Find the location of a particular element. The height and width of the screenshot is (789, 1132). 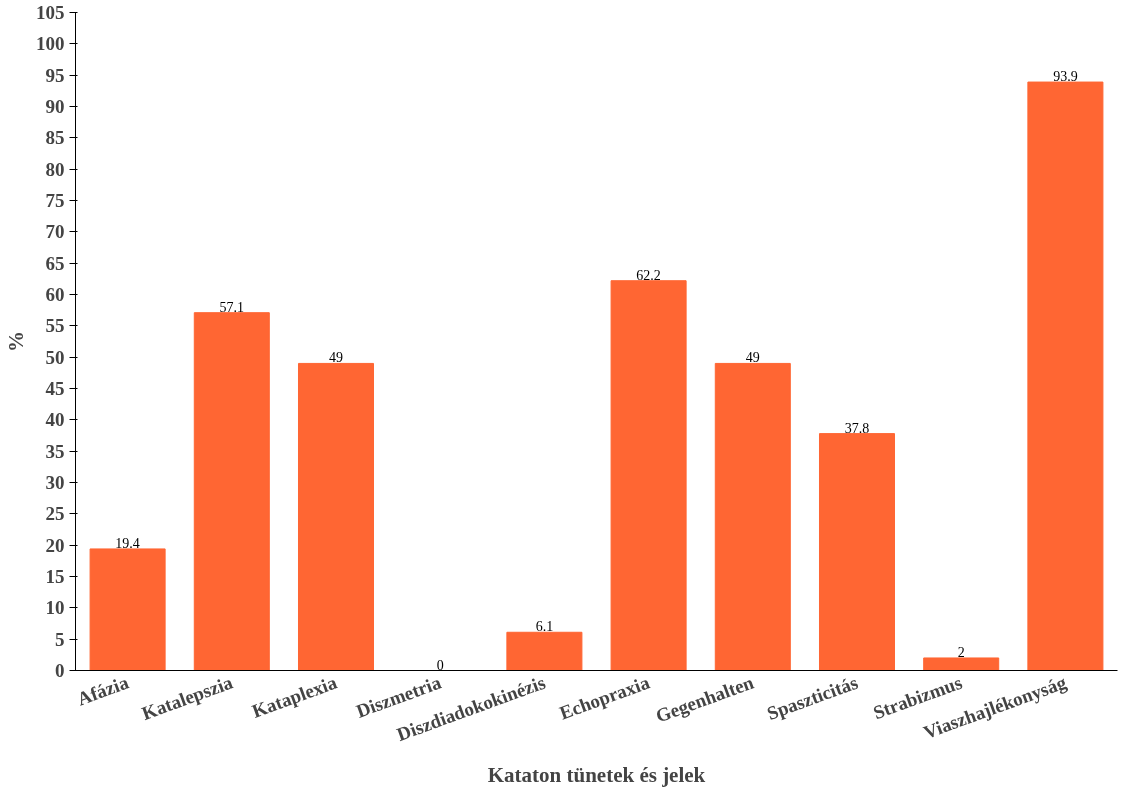

data-label: 0 is located at coordinates (440, 665).